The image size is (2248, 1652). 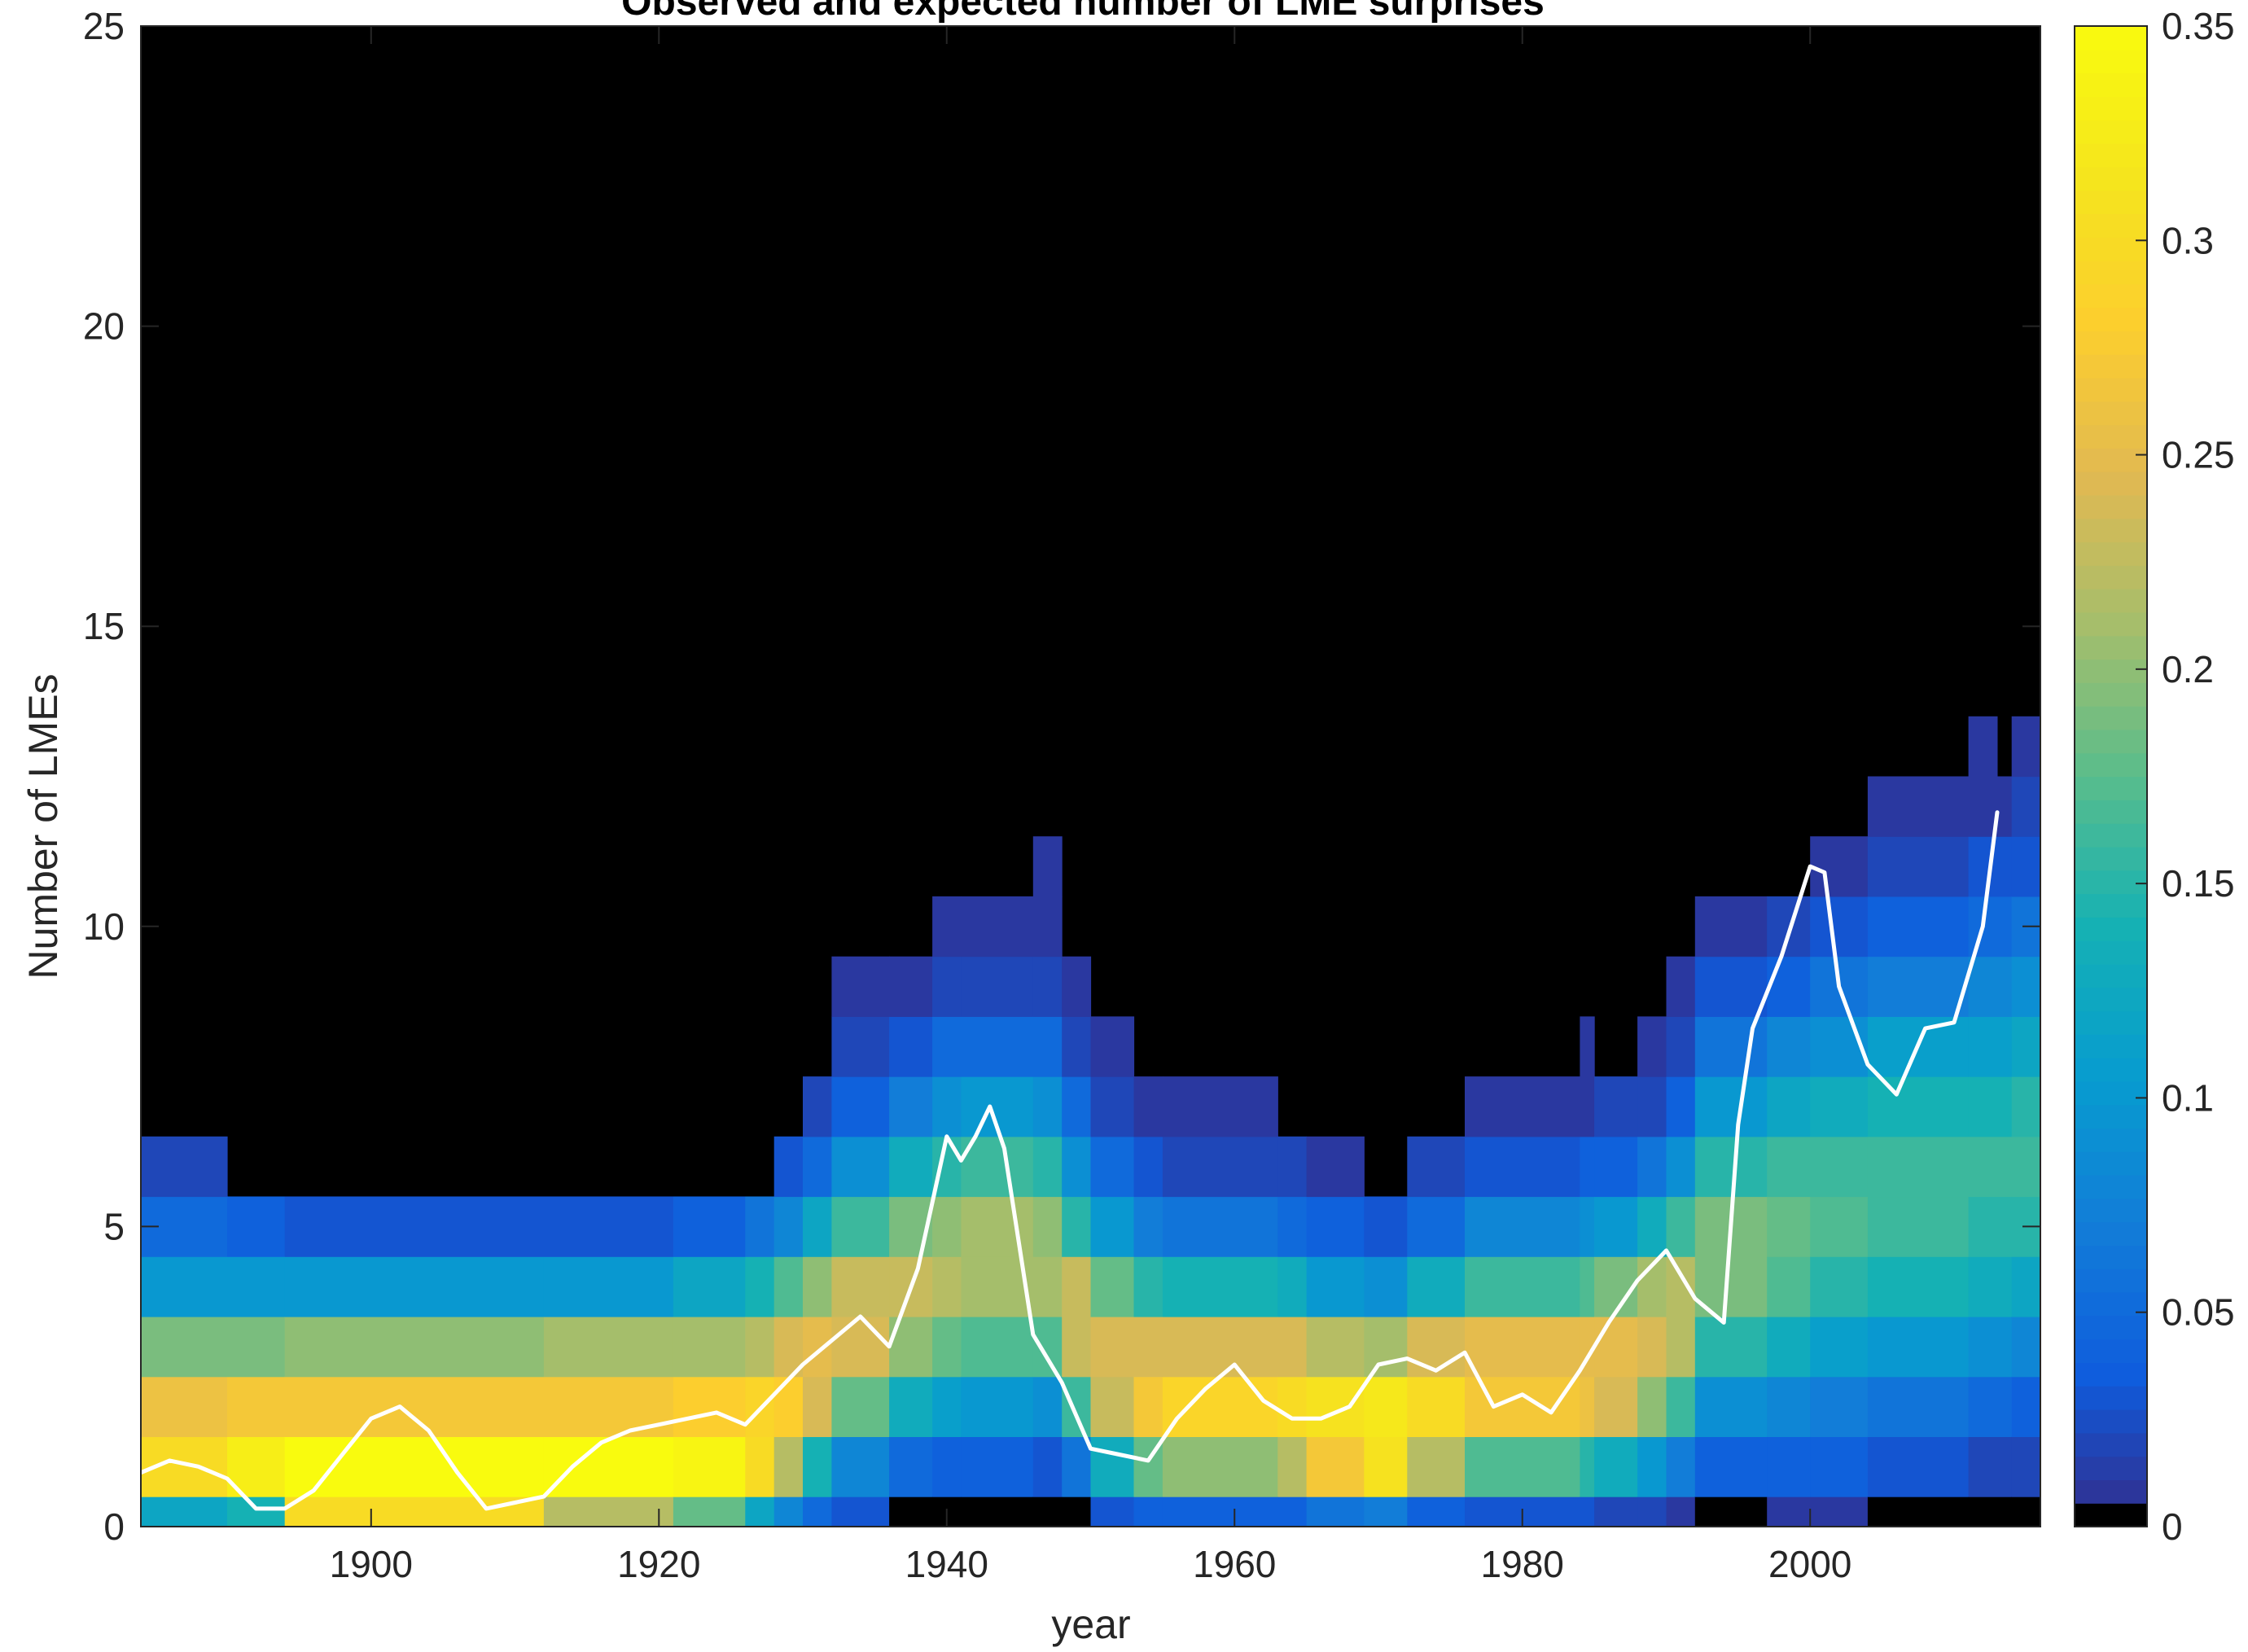 I want to click on y-tick-label: 10, so click(x=104, y=926).